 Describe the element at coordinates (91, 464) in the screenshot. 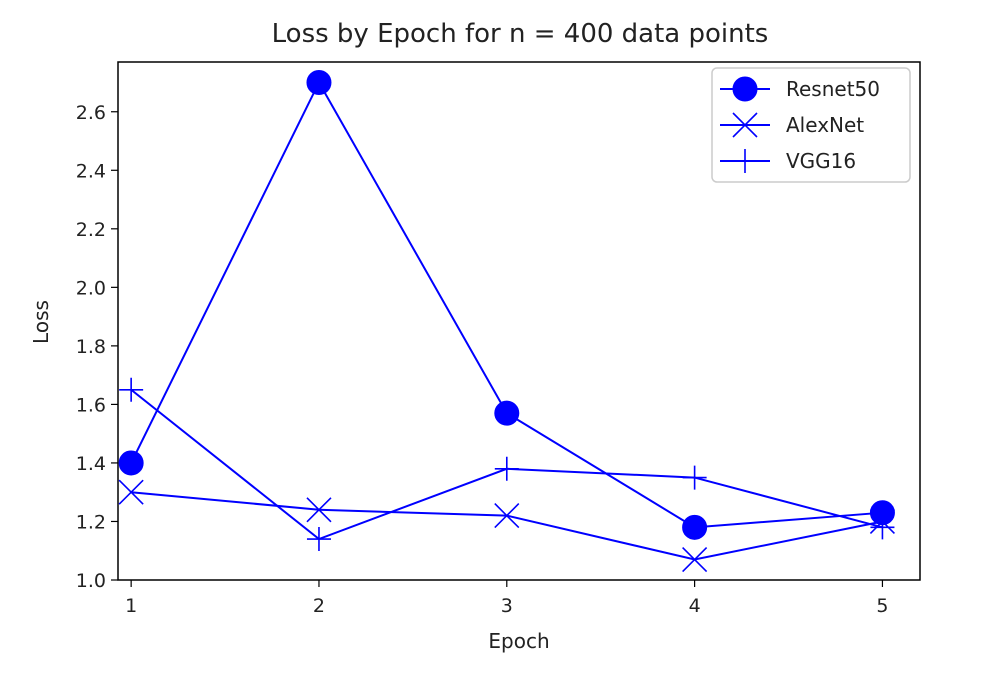

I see `y-tick-label: 1.4` at that location.